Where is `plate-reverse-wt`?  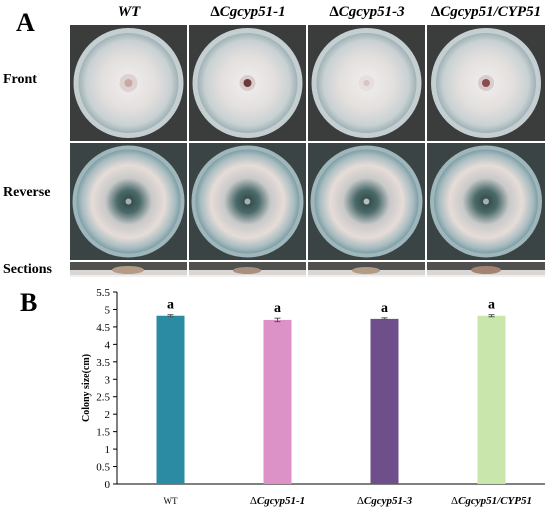 plate-reverse-wt is located at coordinates (128, 201).